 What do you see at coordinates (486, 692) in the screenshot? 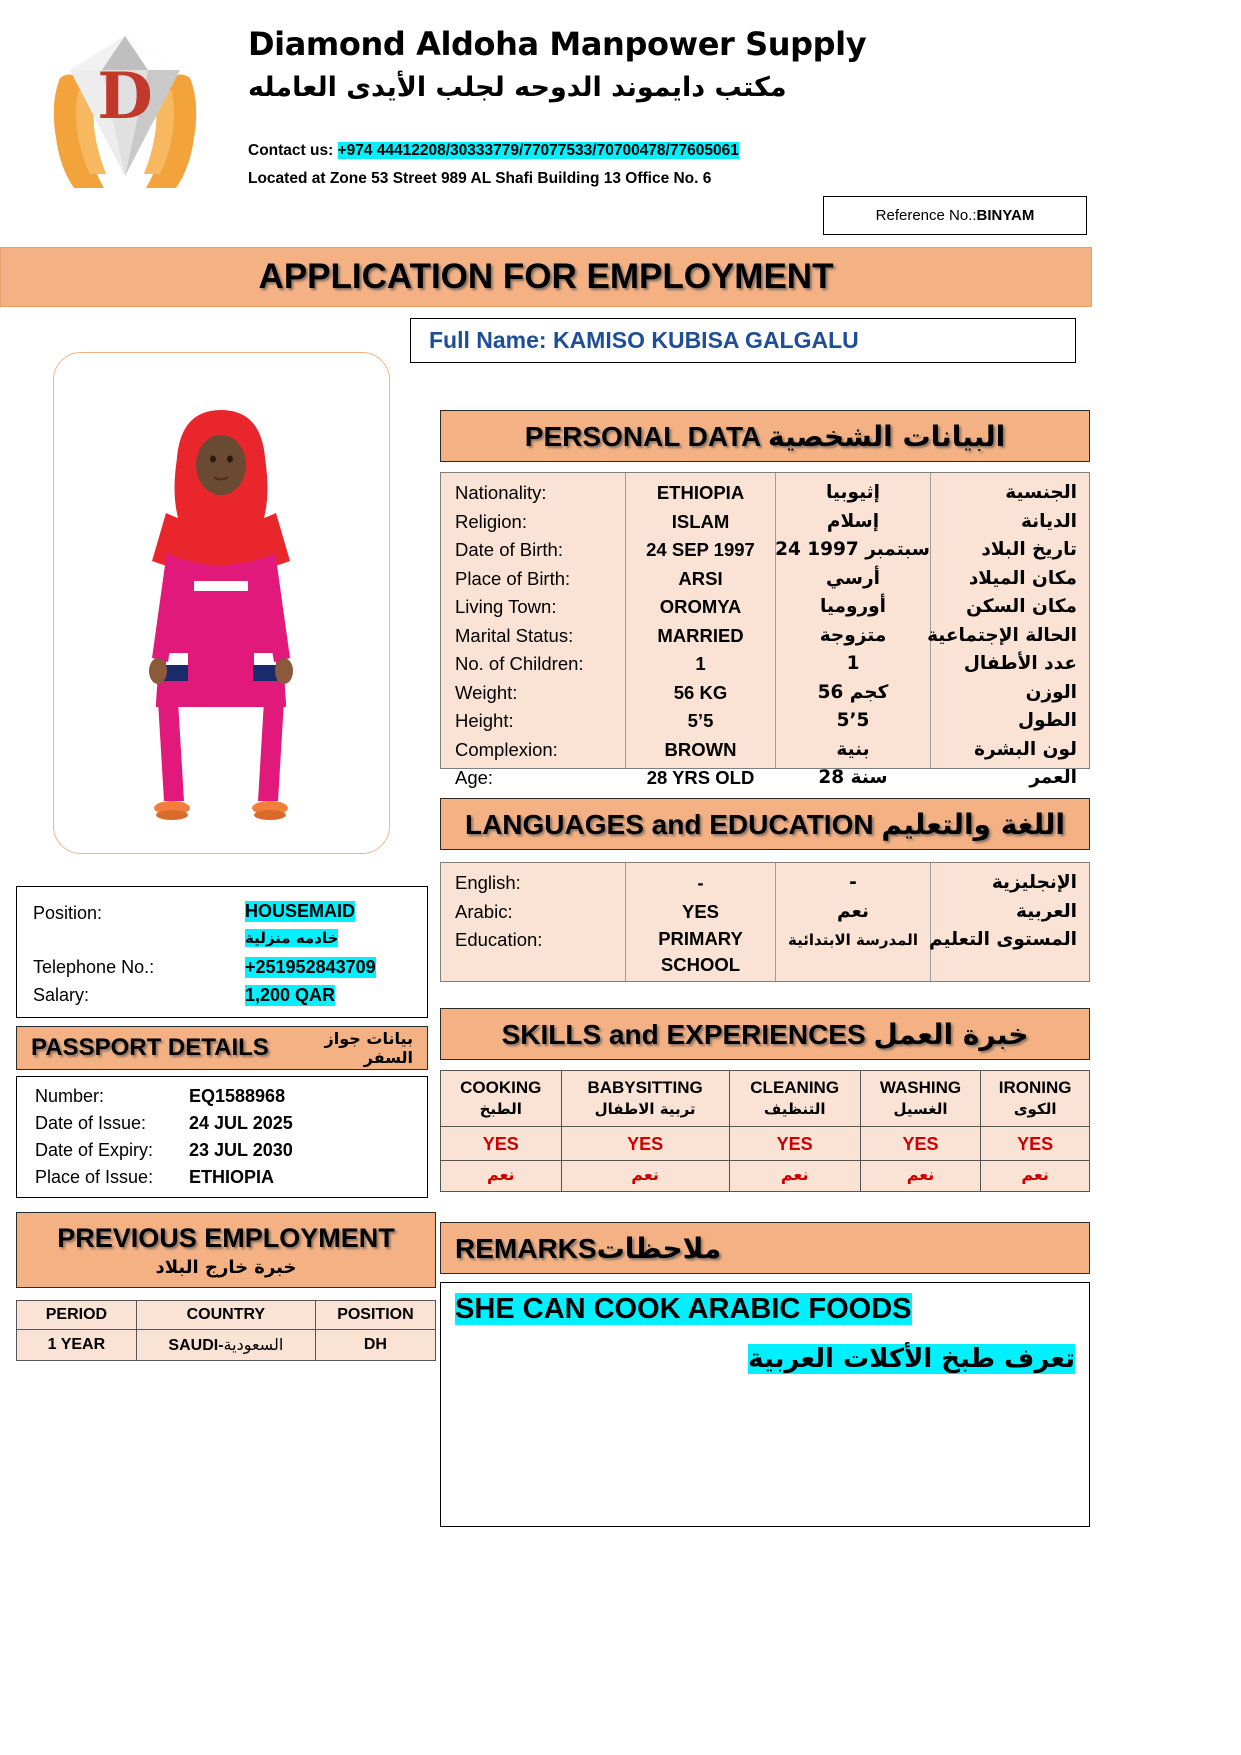
I see `pd-label: Weight:` at bounding box center [486, 692].